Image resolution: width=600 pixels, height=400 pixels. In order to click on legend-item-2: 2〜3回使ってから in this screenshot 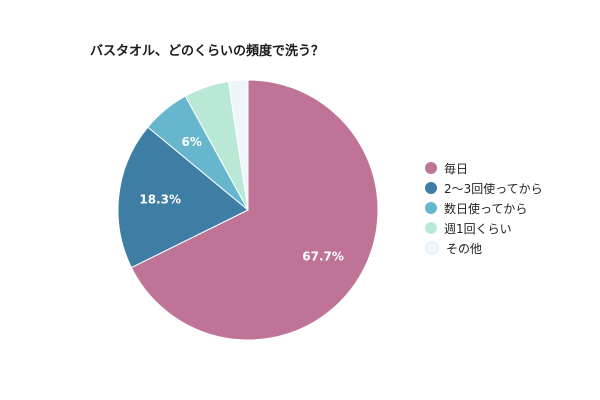, I will do `click(484, 188)`.